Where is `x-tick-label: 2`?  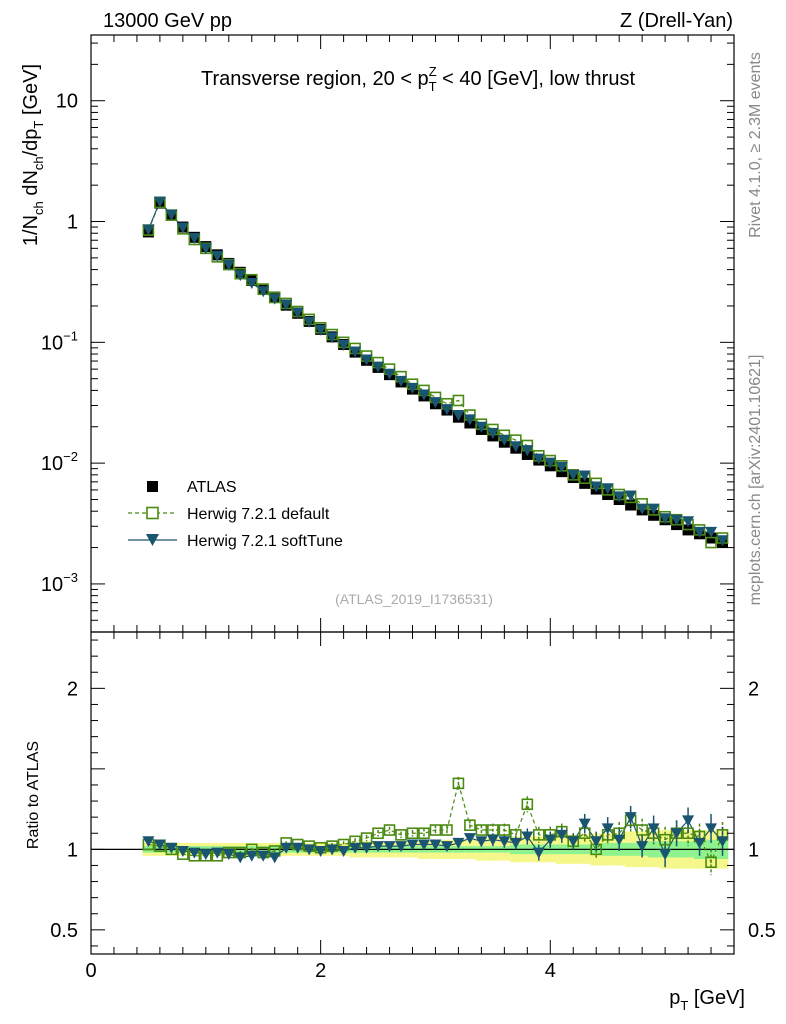
x-tick-label: 2 is located at coordinates (320, 971).